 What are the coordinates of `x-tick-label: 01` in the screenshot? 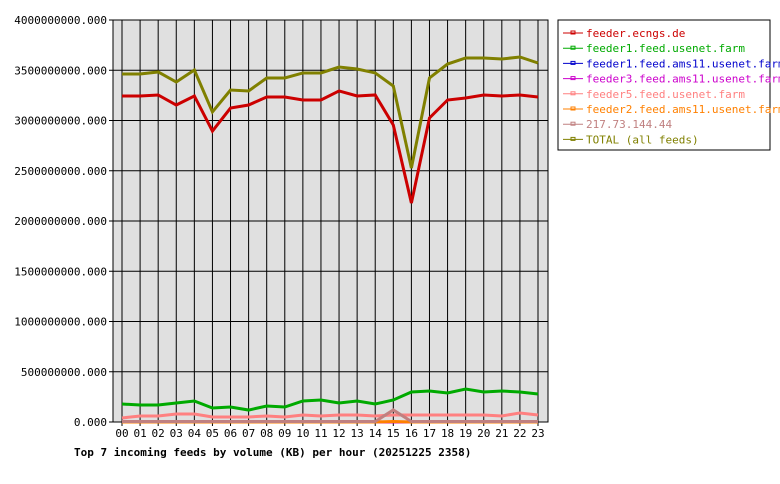 It's located at (139, 433).